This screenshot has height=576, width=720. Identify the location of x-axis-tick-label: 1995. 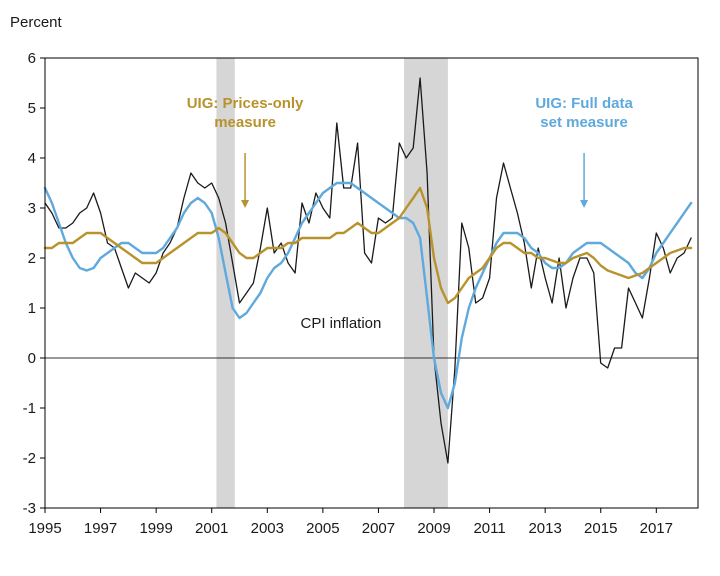
(44, 528).